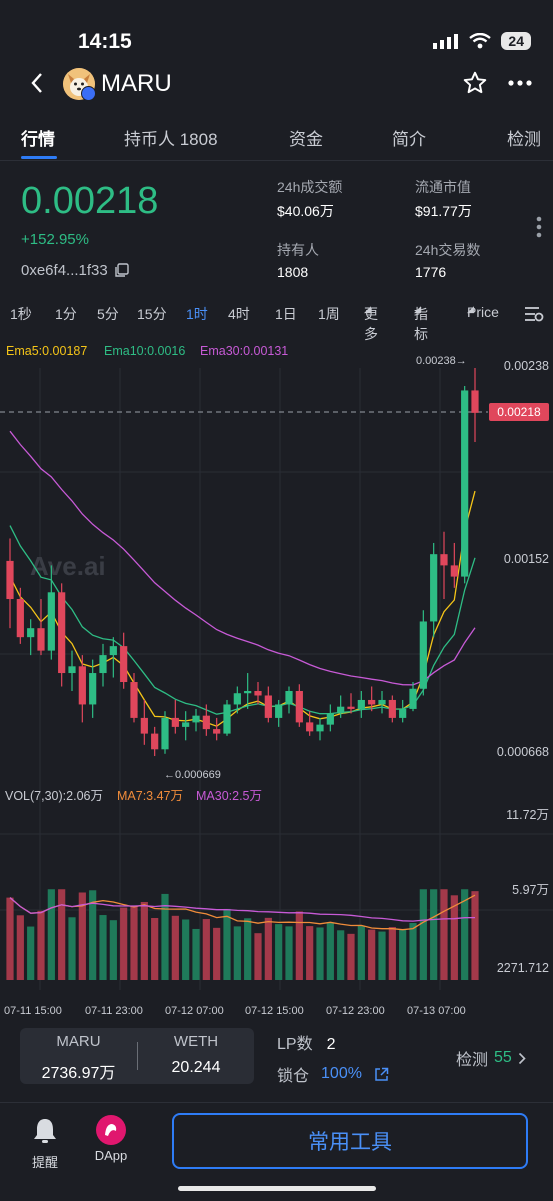  What do you see at coordinates (152, 314) in the screenshot?
I see `interval-15m: 15分` at bounding box center [152, 314].